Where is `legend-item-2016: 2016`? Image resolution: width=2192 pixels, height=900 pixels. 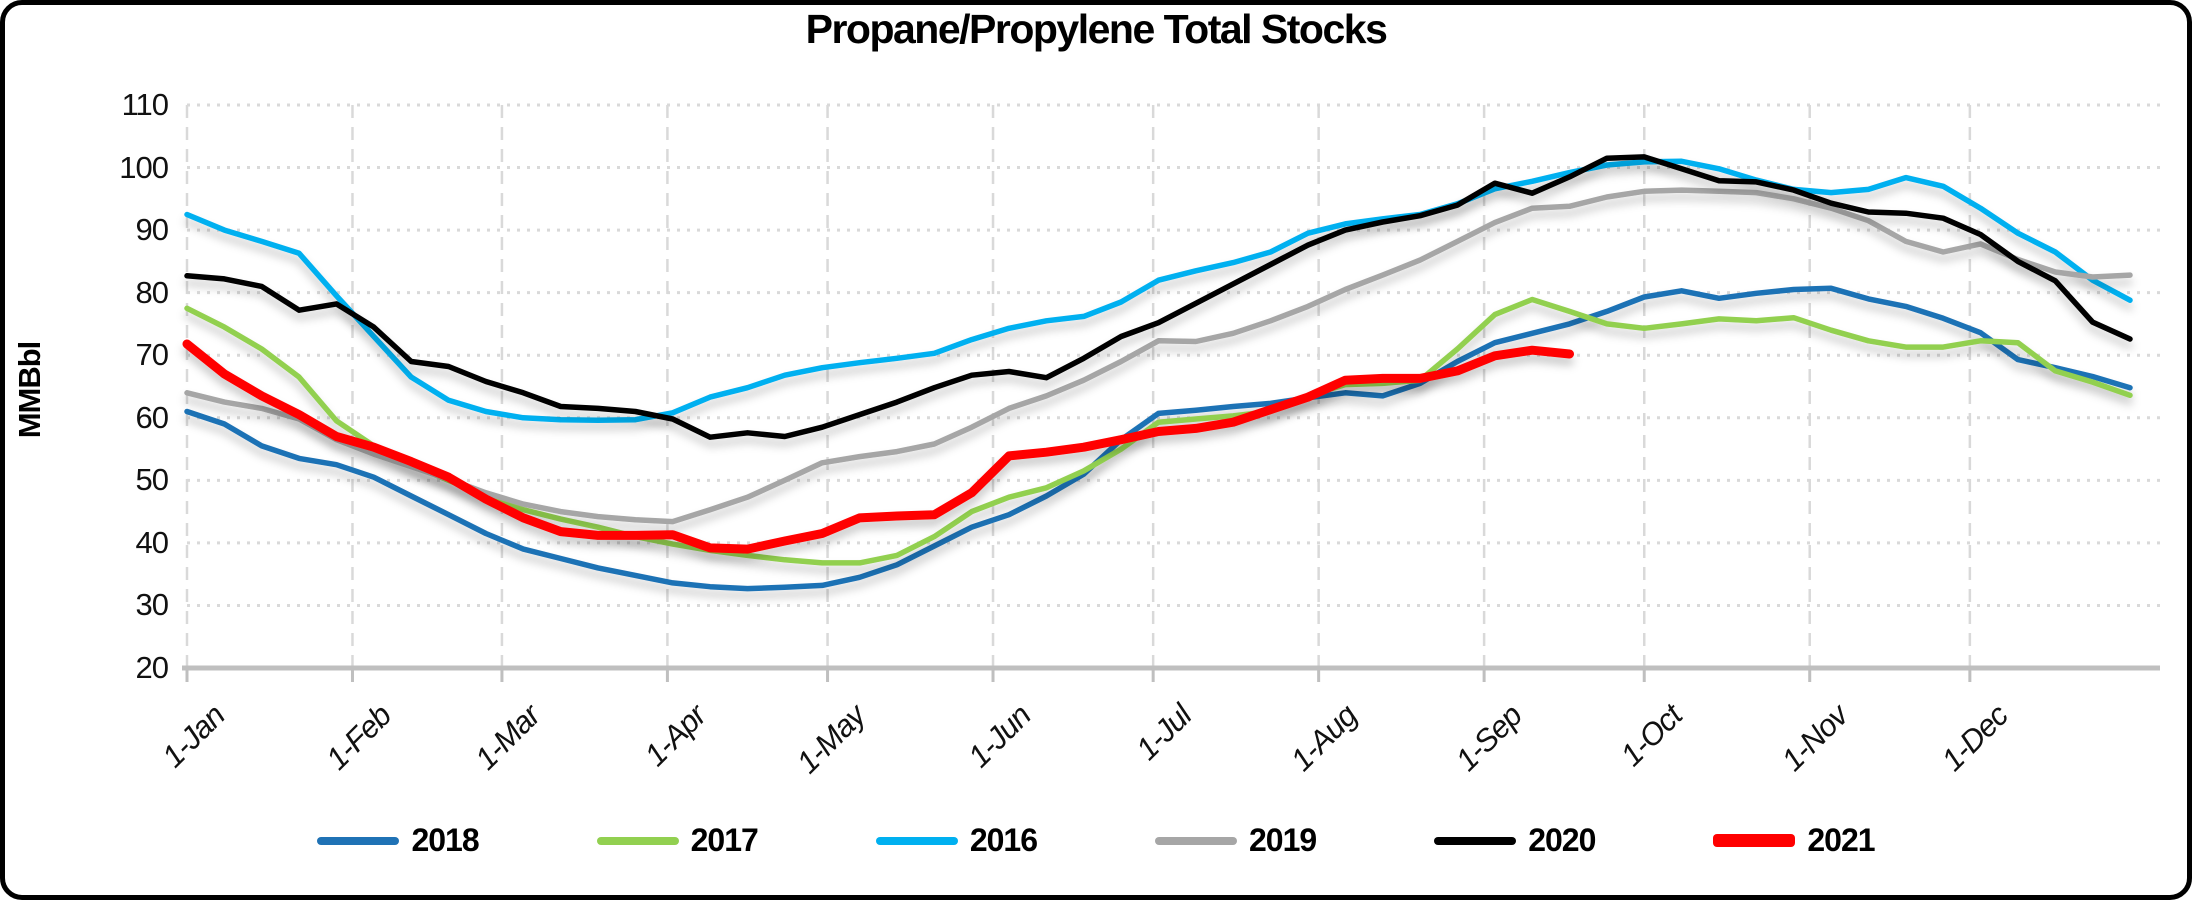
legend-item-2016: 2016 is located at coordinates (956, 840).